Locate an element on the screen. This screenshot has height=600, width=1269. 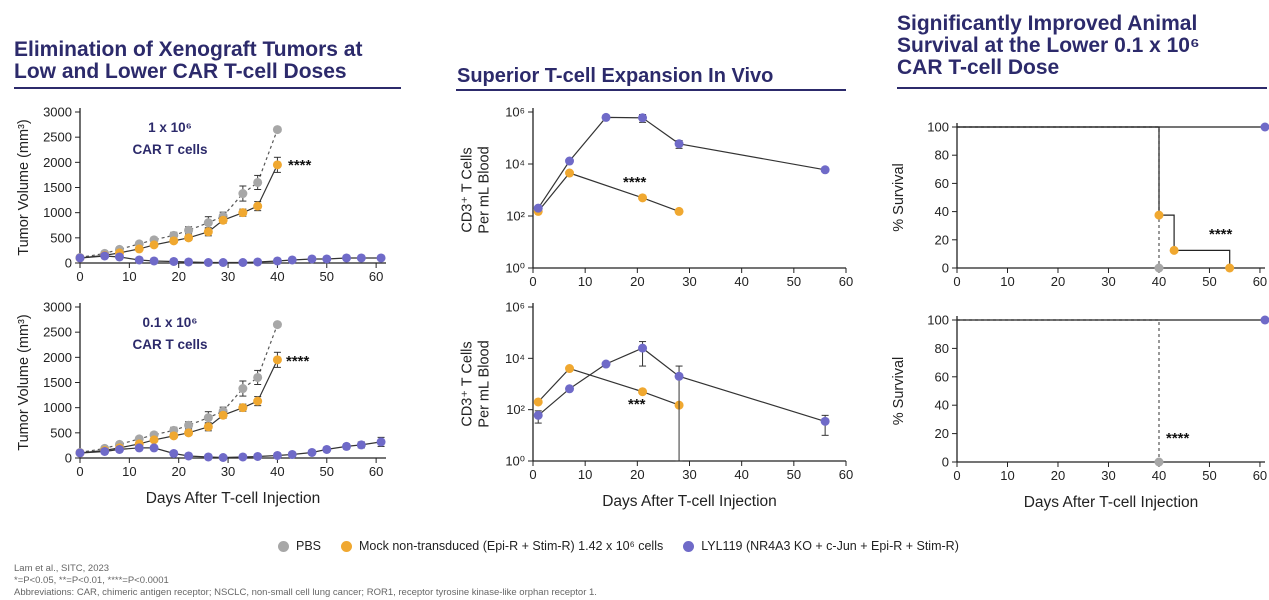
dose-annotation: 0.1 x 10⁶ is located at coordinates (169, 322).